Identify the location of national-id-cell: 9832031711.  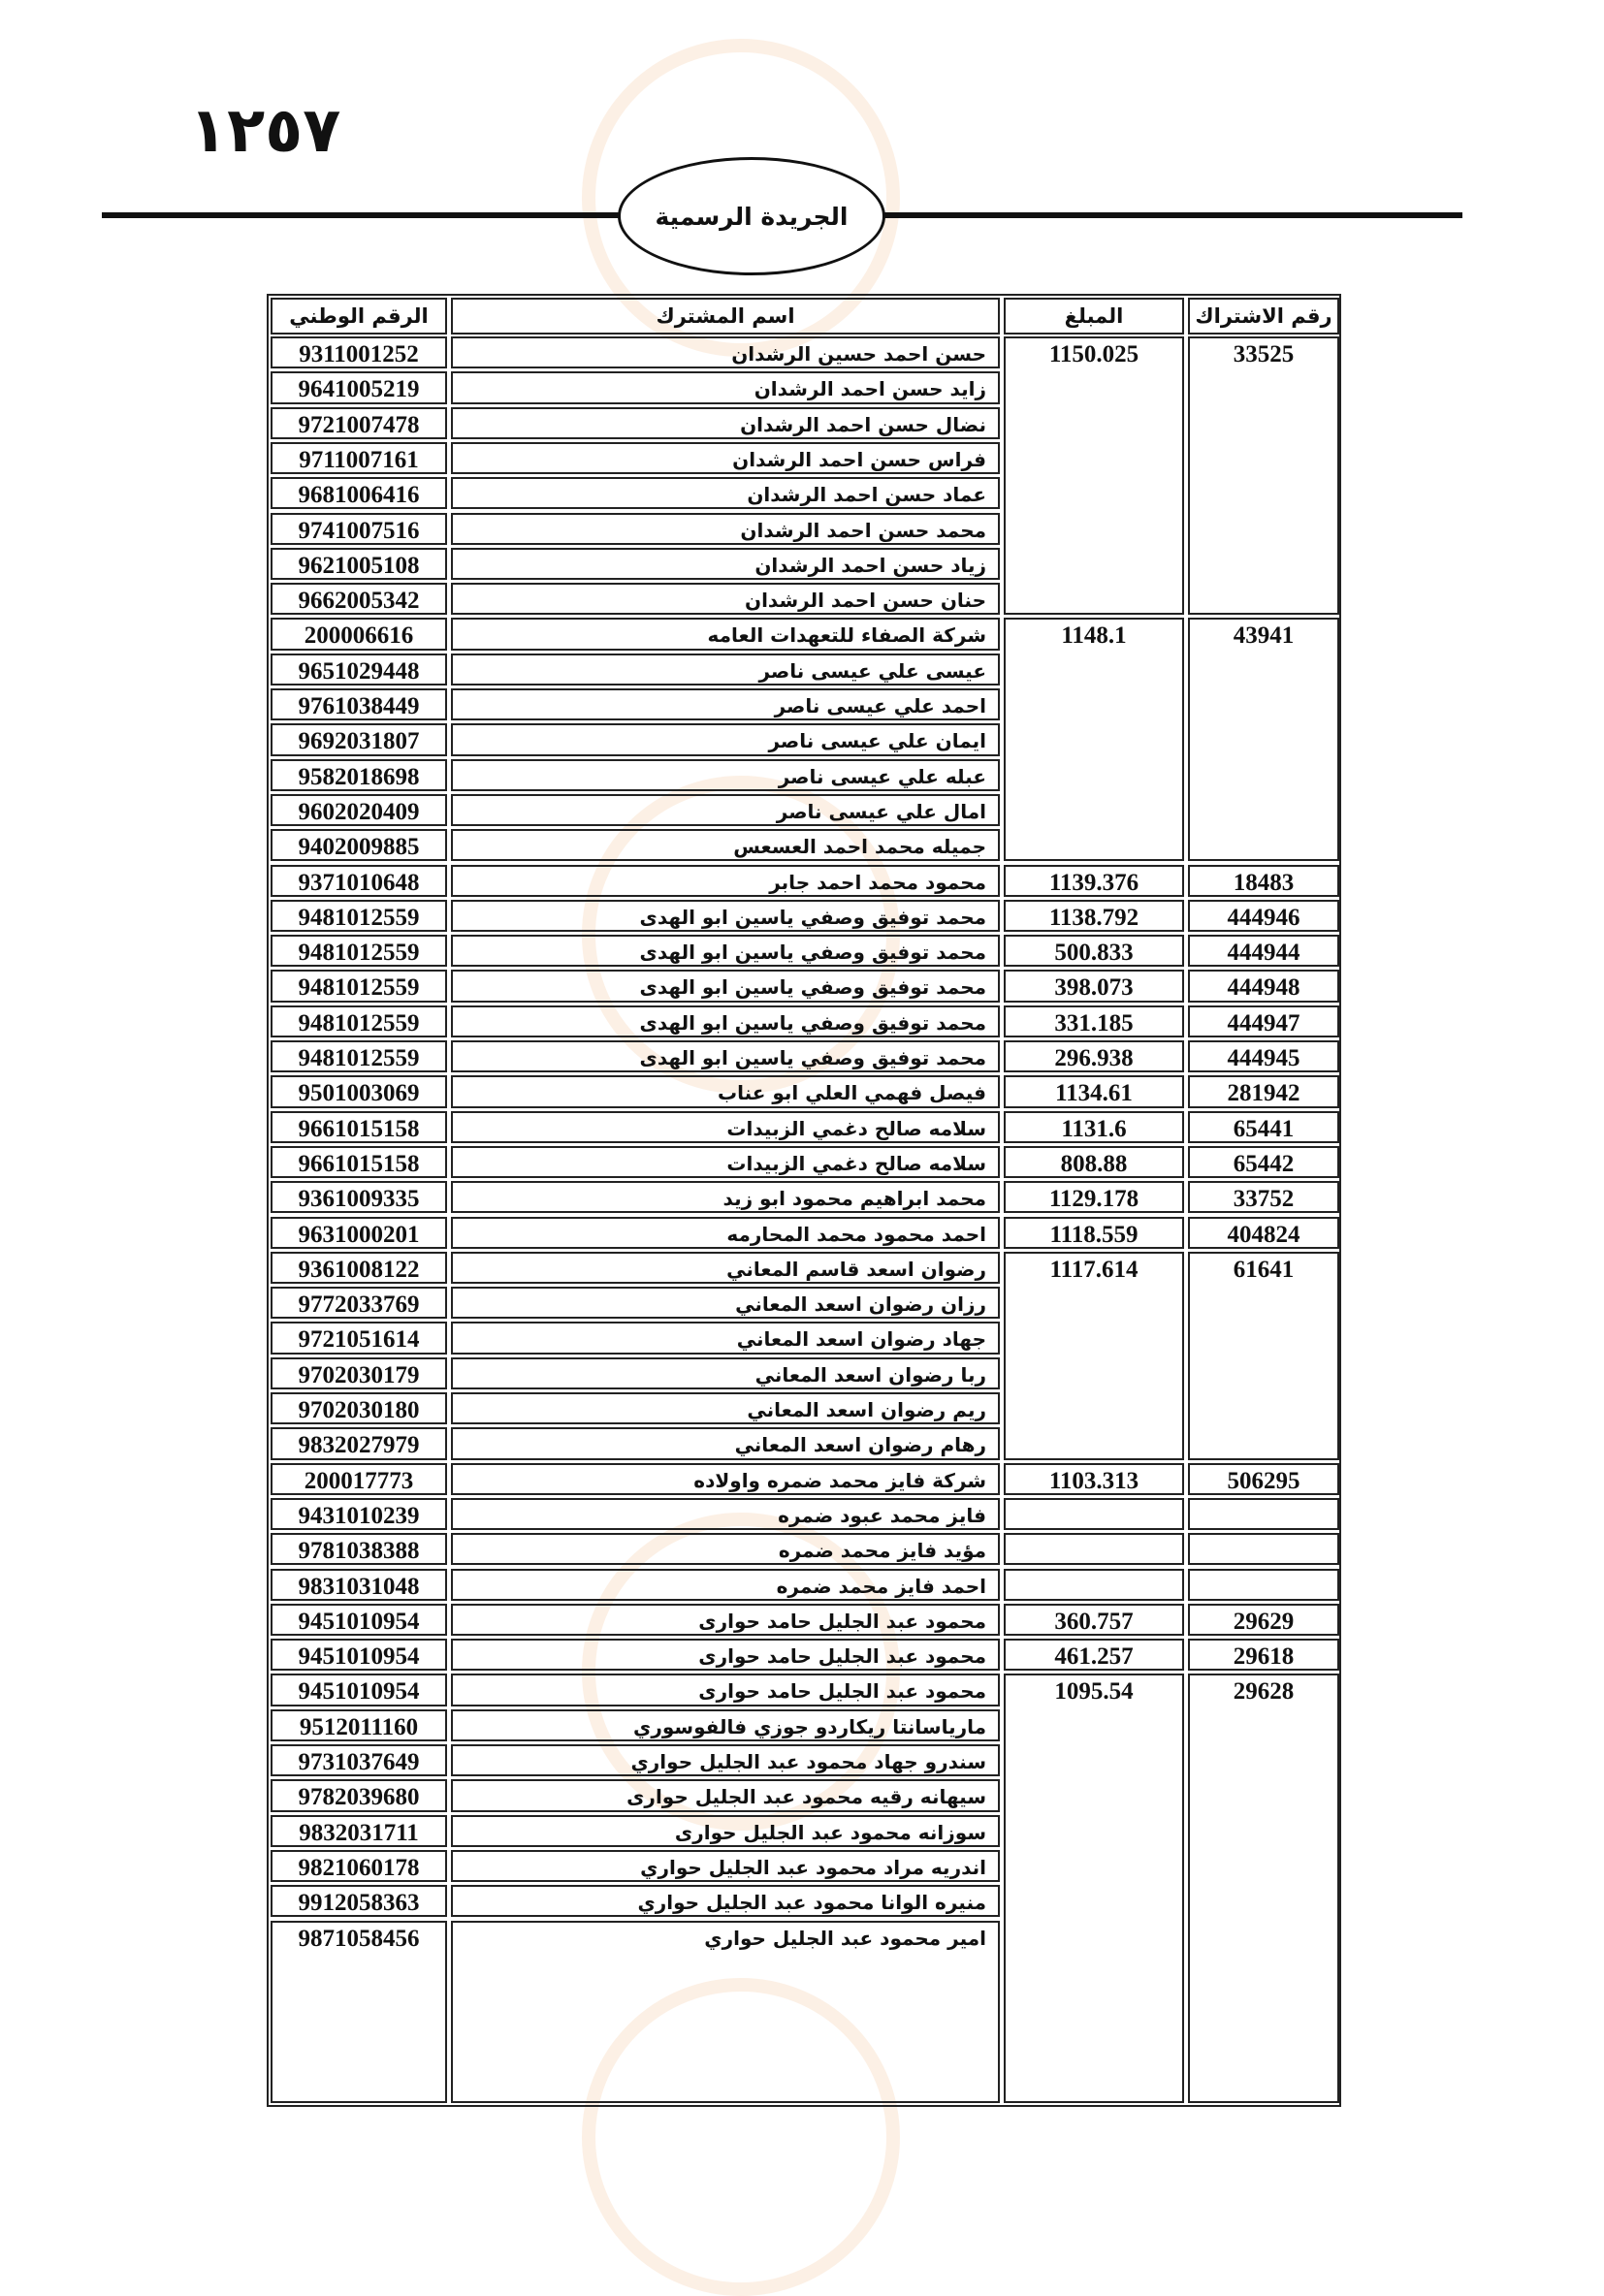
(359, 1830).